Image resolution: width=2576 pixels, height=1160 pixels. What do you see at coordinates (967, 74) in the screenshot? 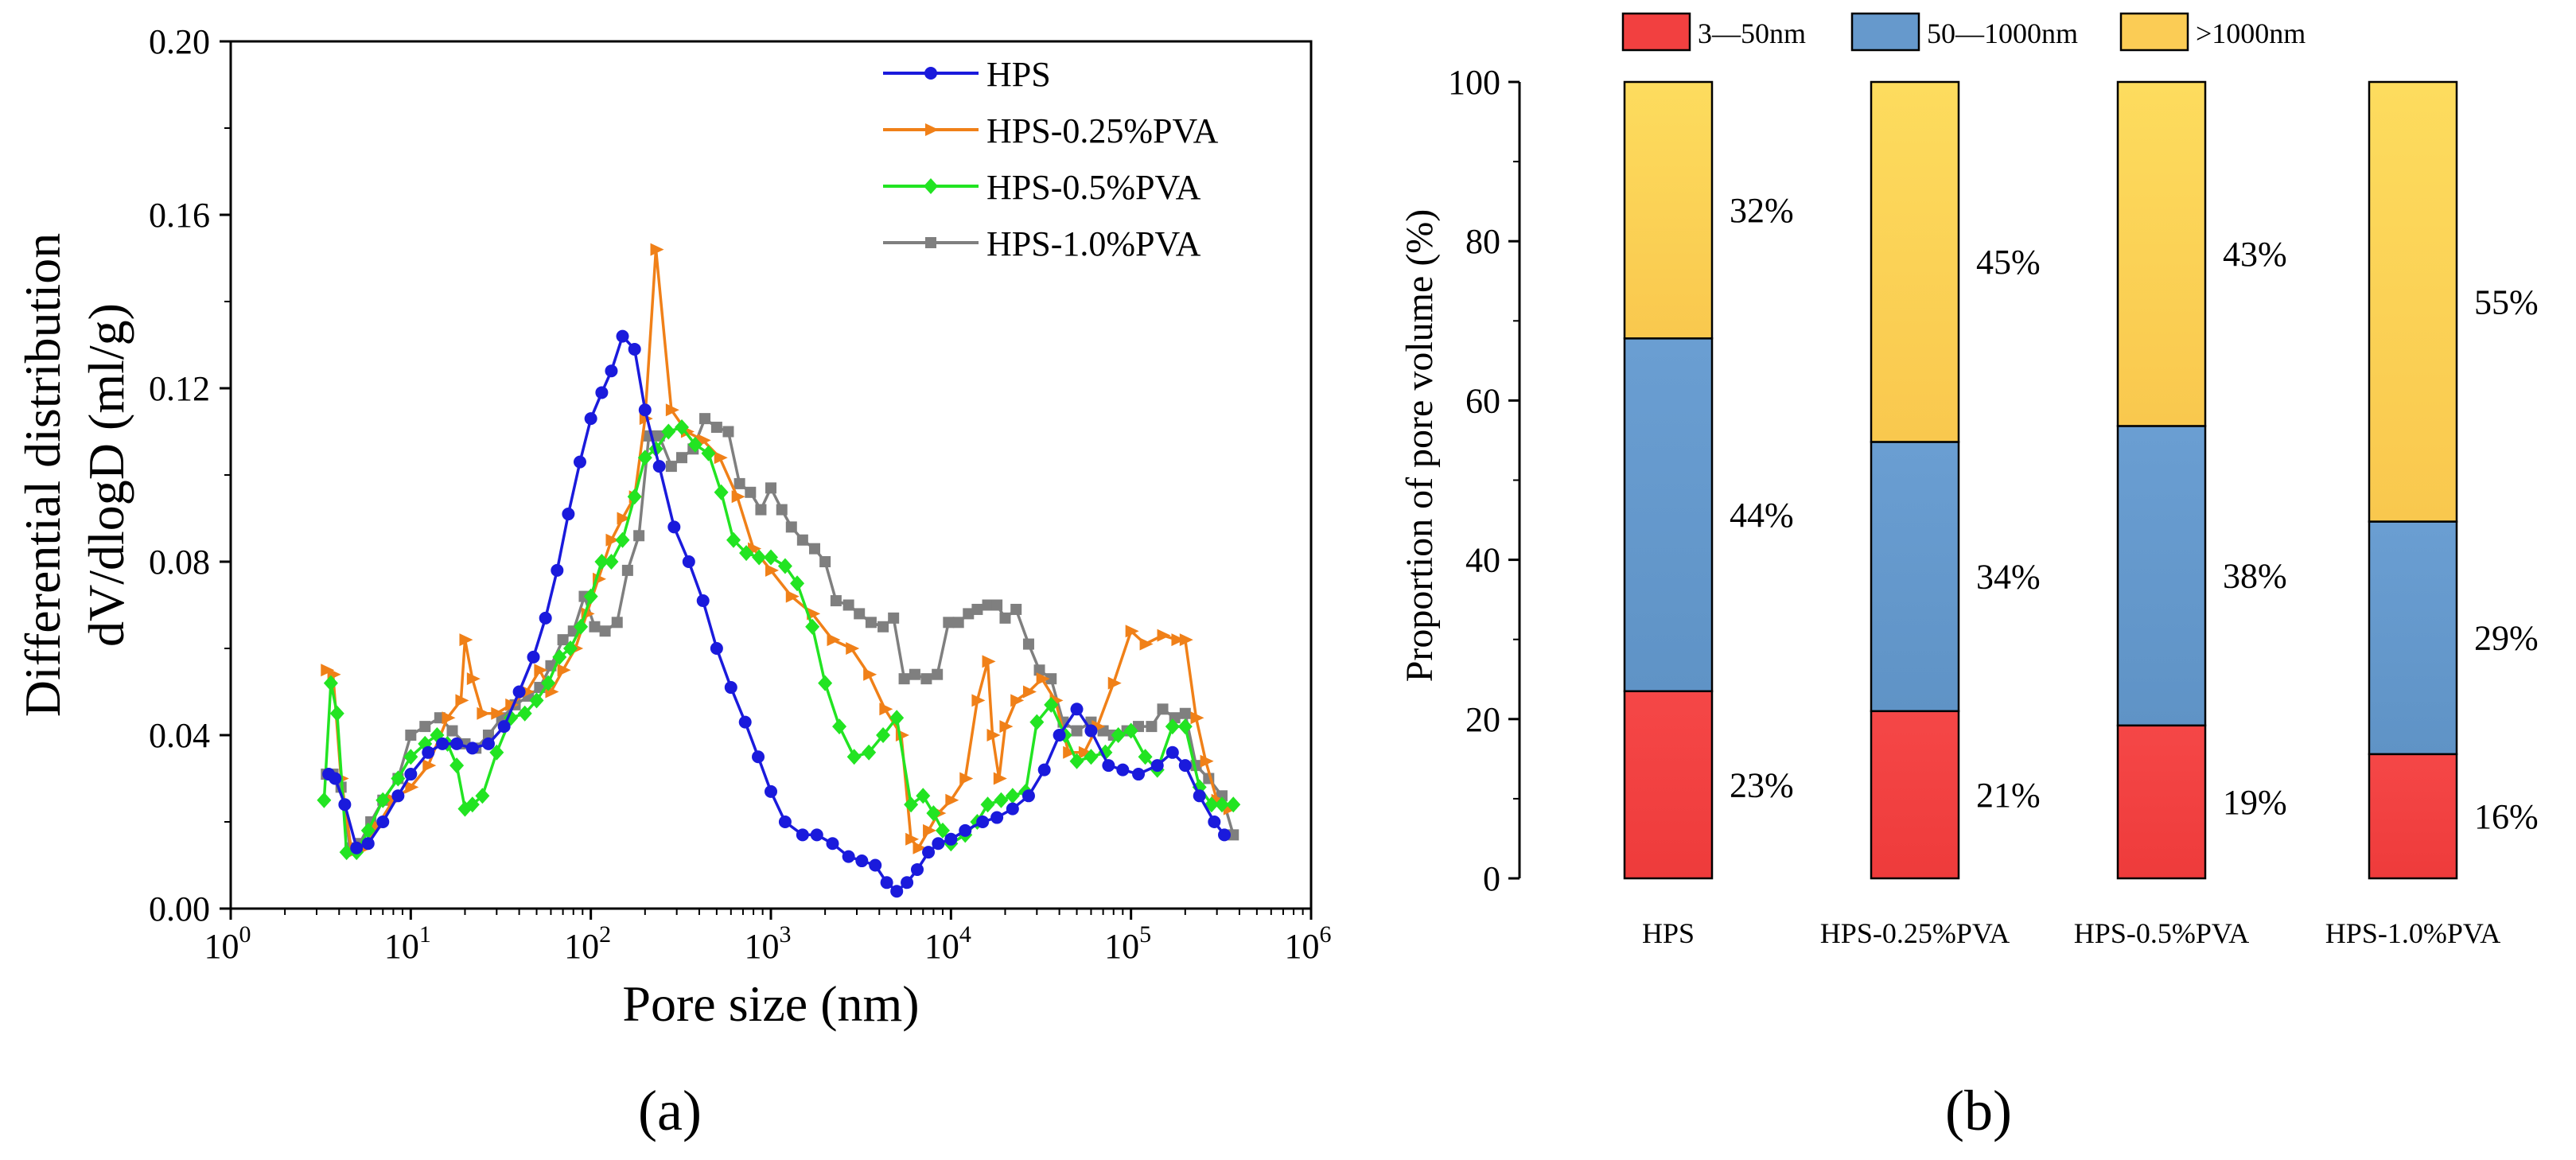
I see `legend-item-hps: HPS` at bounding box center [967, 74].